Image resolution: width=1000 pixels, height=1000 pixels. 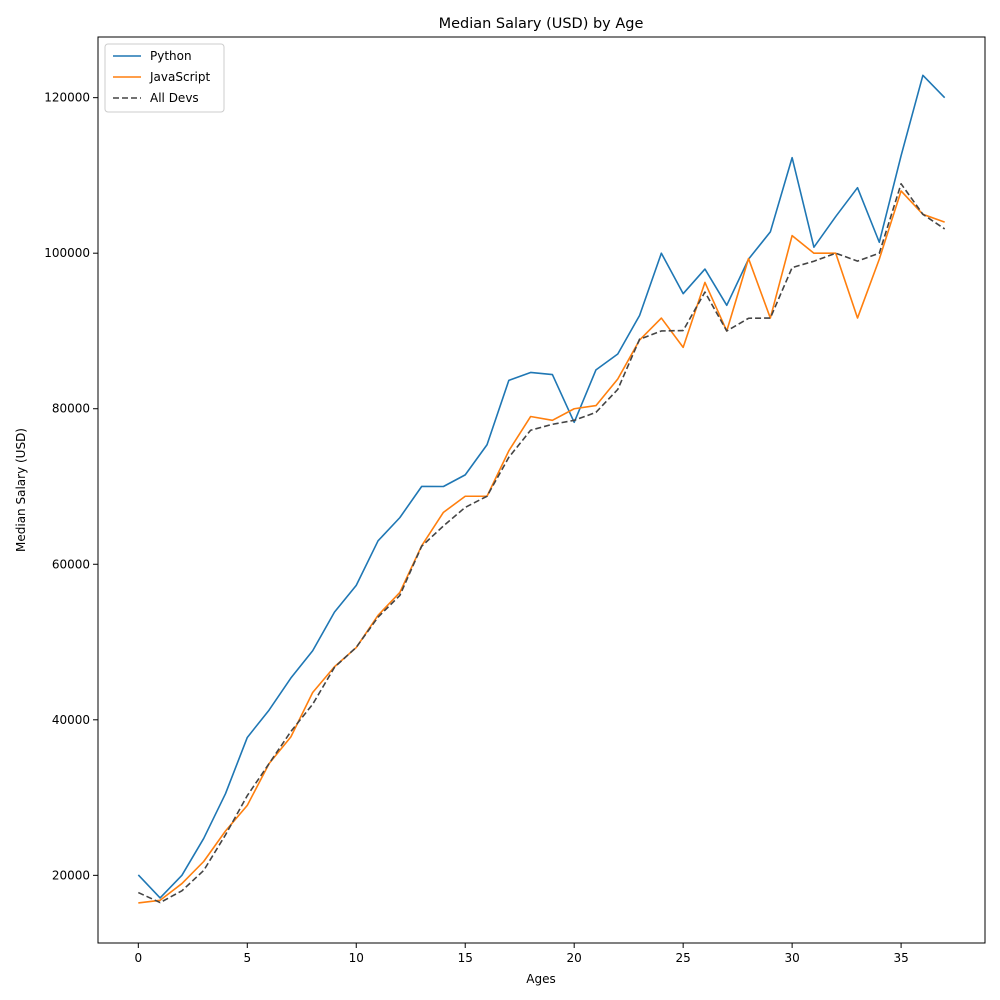 I want to click on legend-label: All Devs, so click(x=174, y=98).